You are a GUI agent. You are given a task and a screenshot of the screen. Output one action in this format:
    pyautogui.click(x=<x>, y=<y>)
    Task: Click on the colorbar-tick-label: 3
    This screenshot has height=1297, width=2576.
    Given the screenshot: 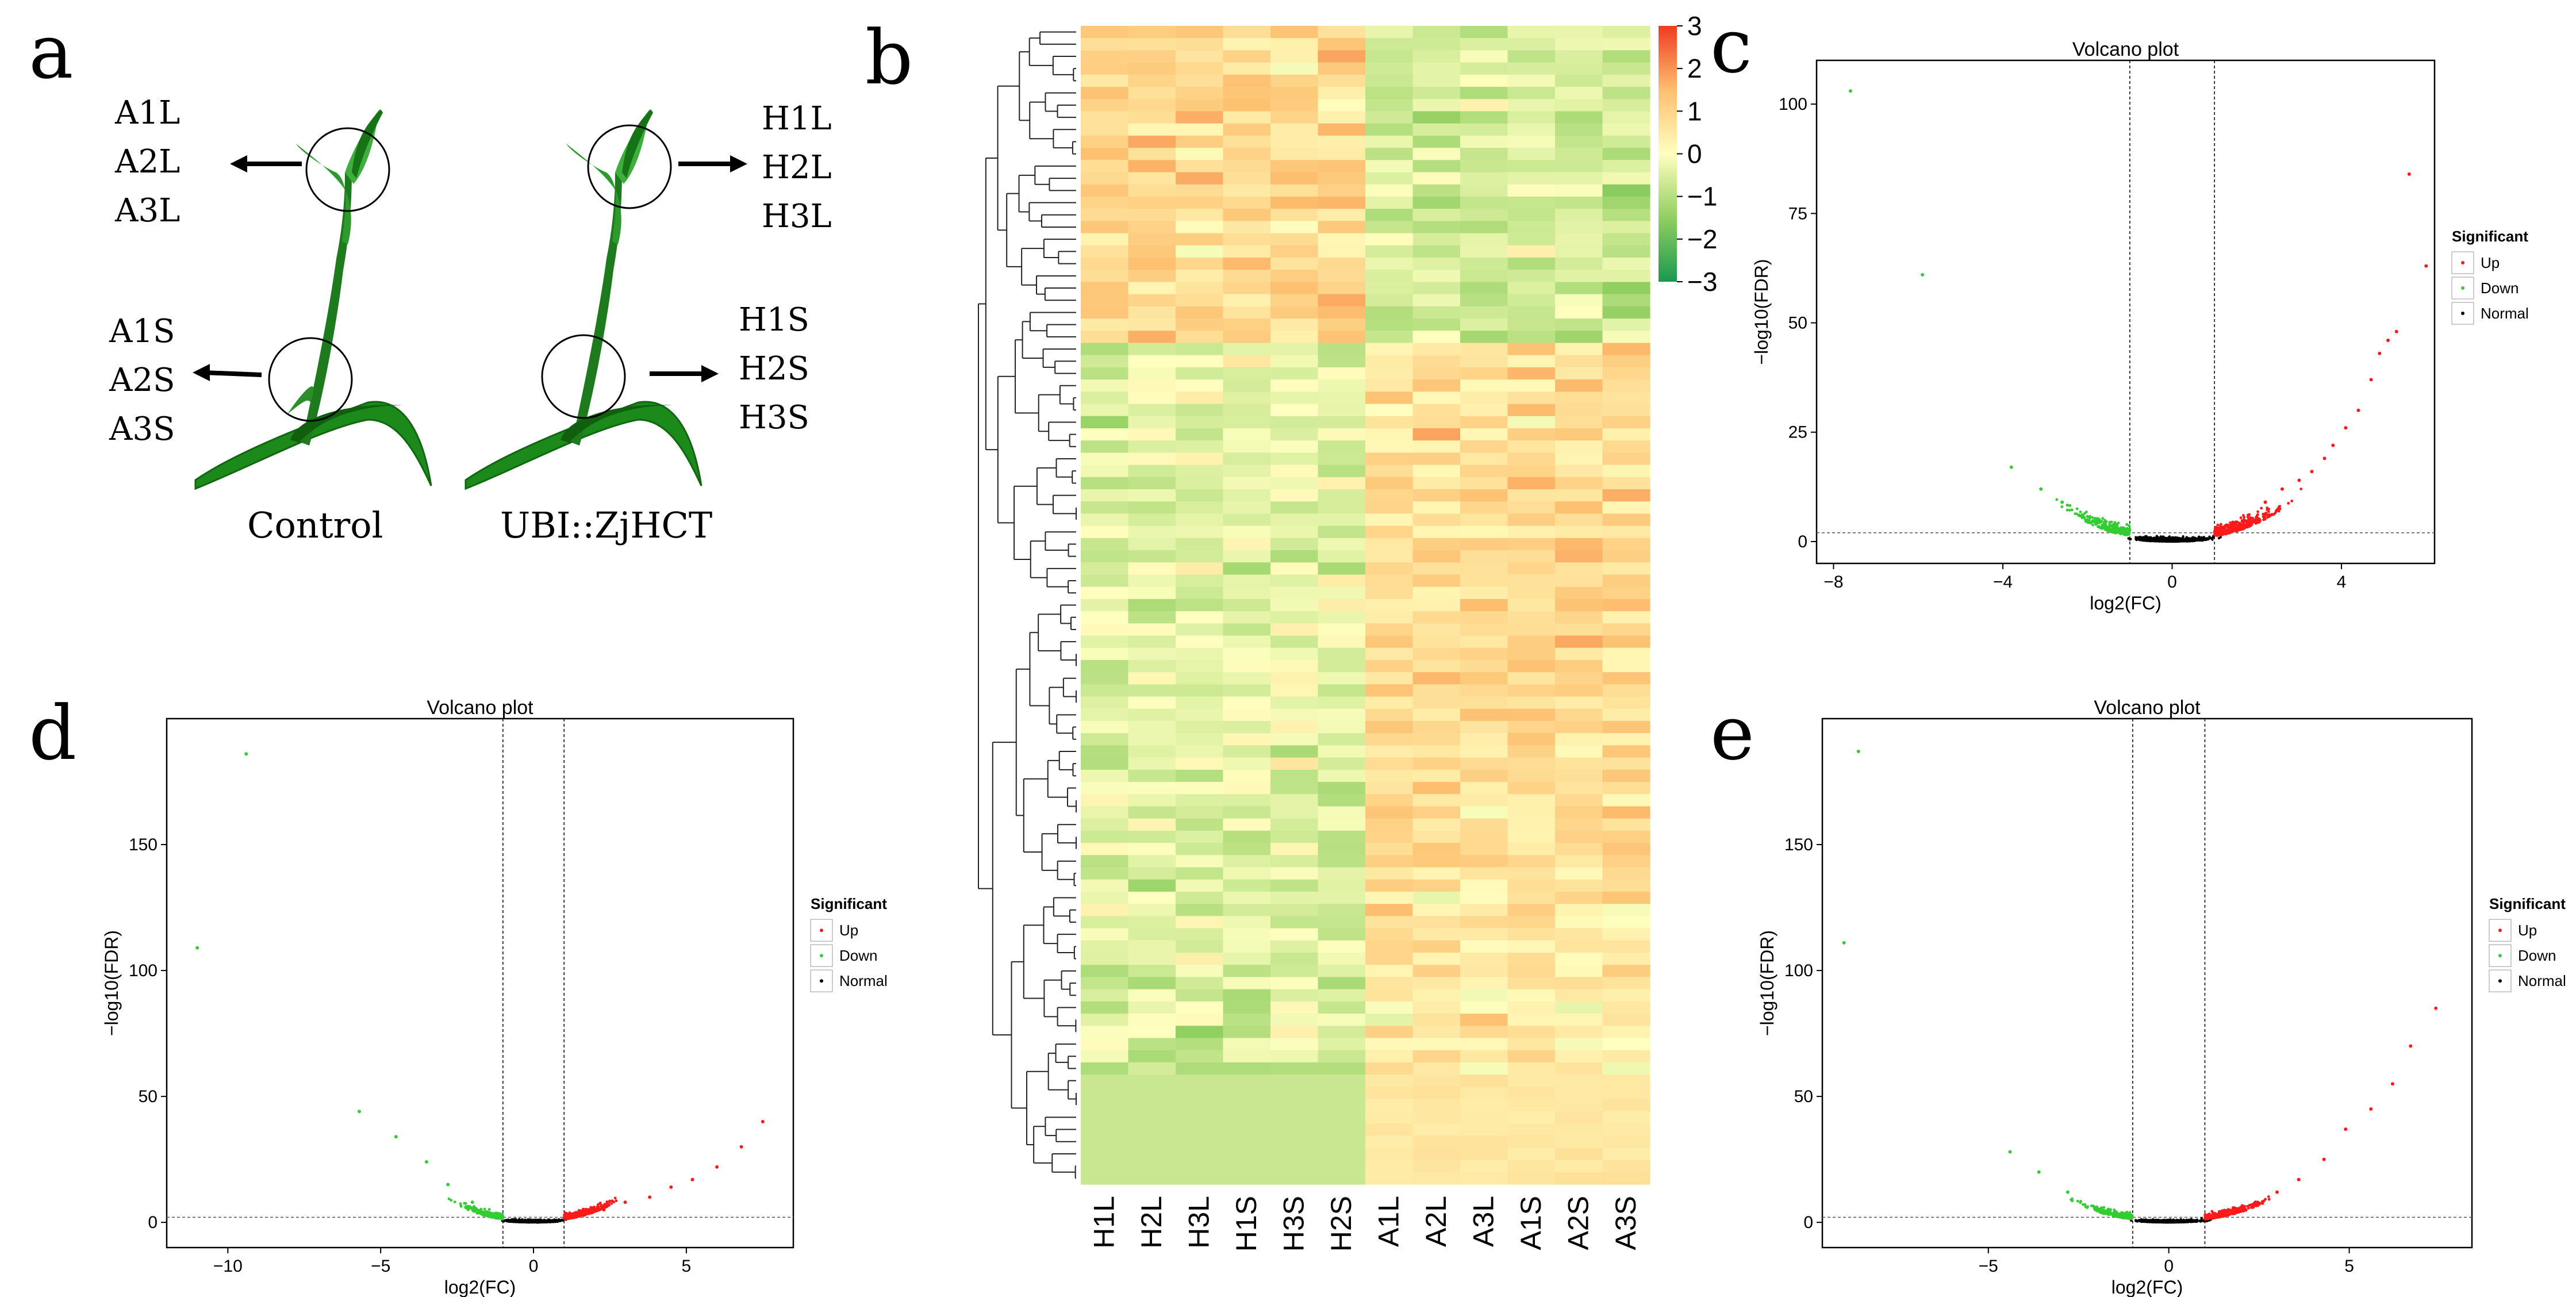 What is the action you would take?
    pyautogui.click(x=1694, y=26)
    